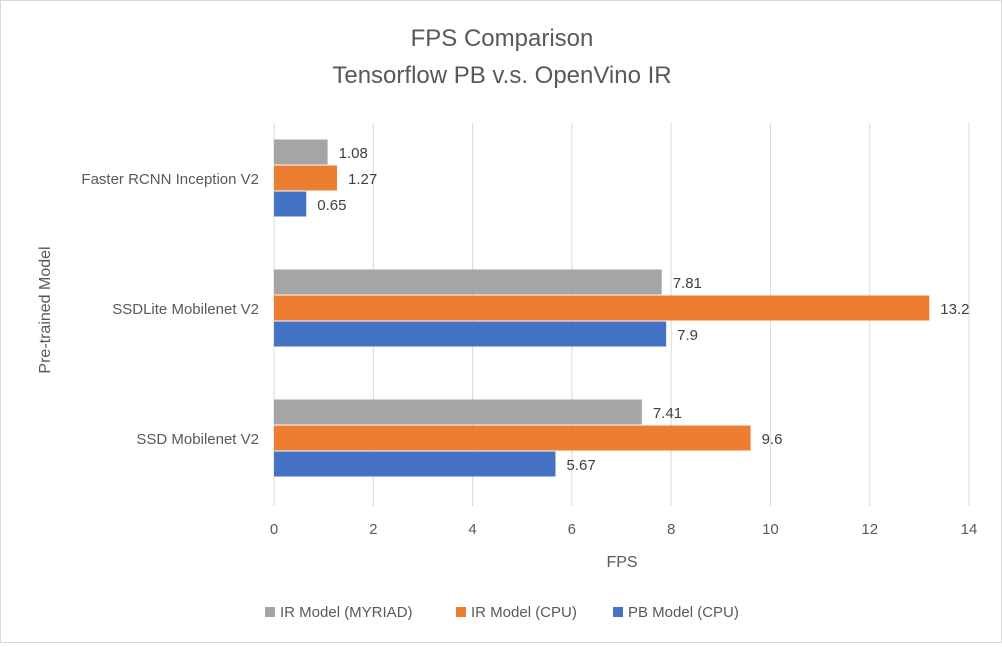 The height and width of the screenshot is (647, 1002). What do you see at coordinates (772, 439) in the screenshot?
I see `data-label: 9.6` at bounding box center [772, 439].